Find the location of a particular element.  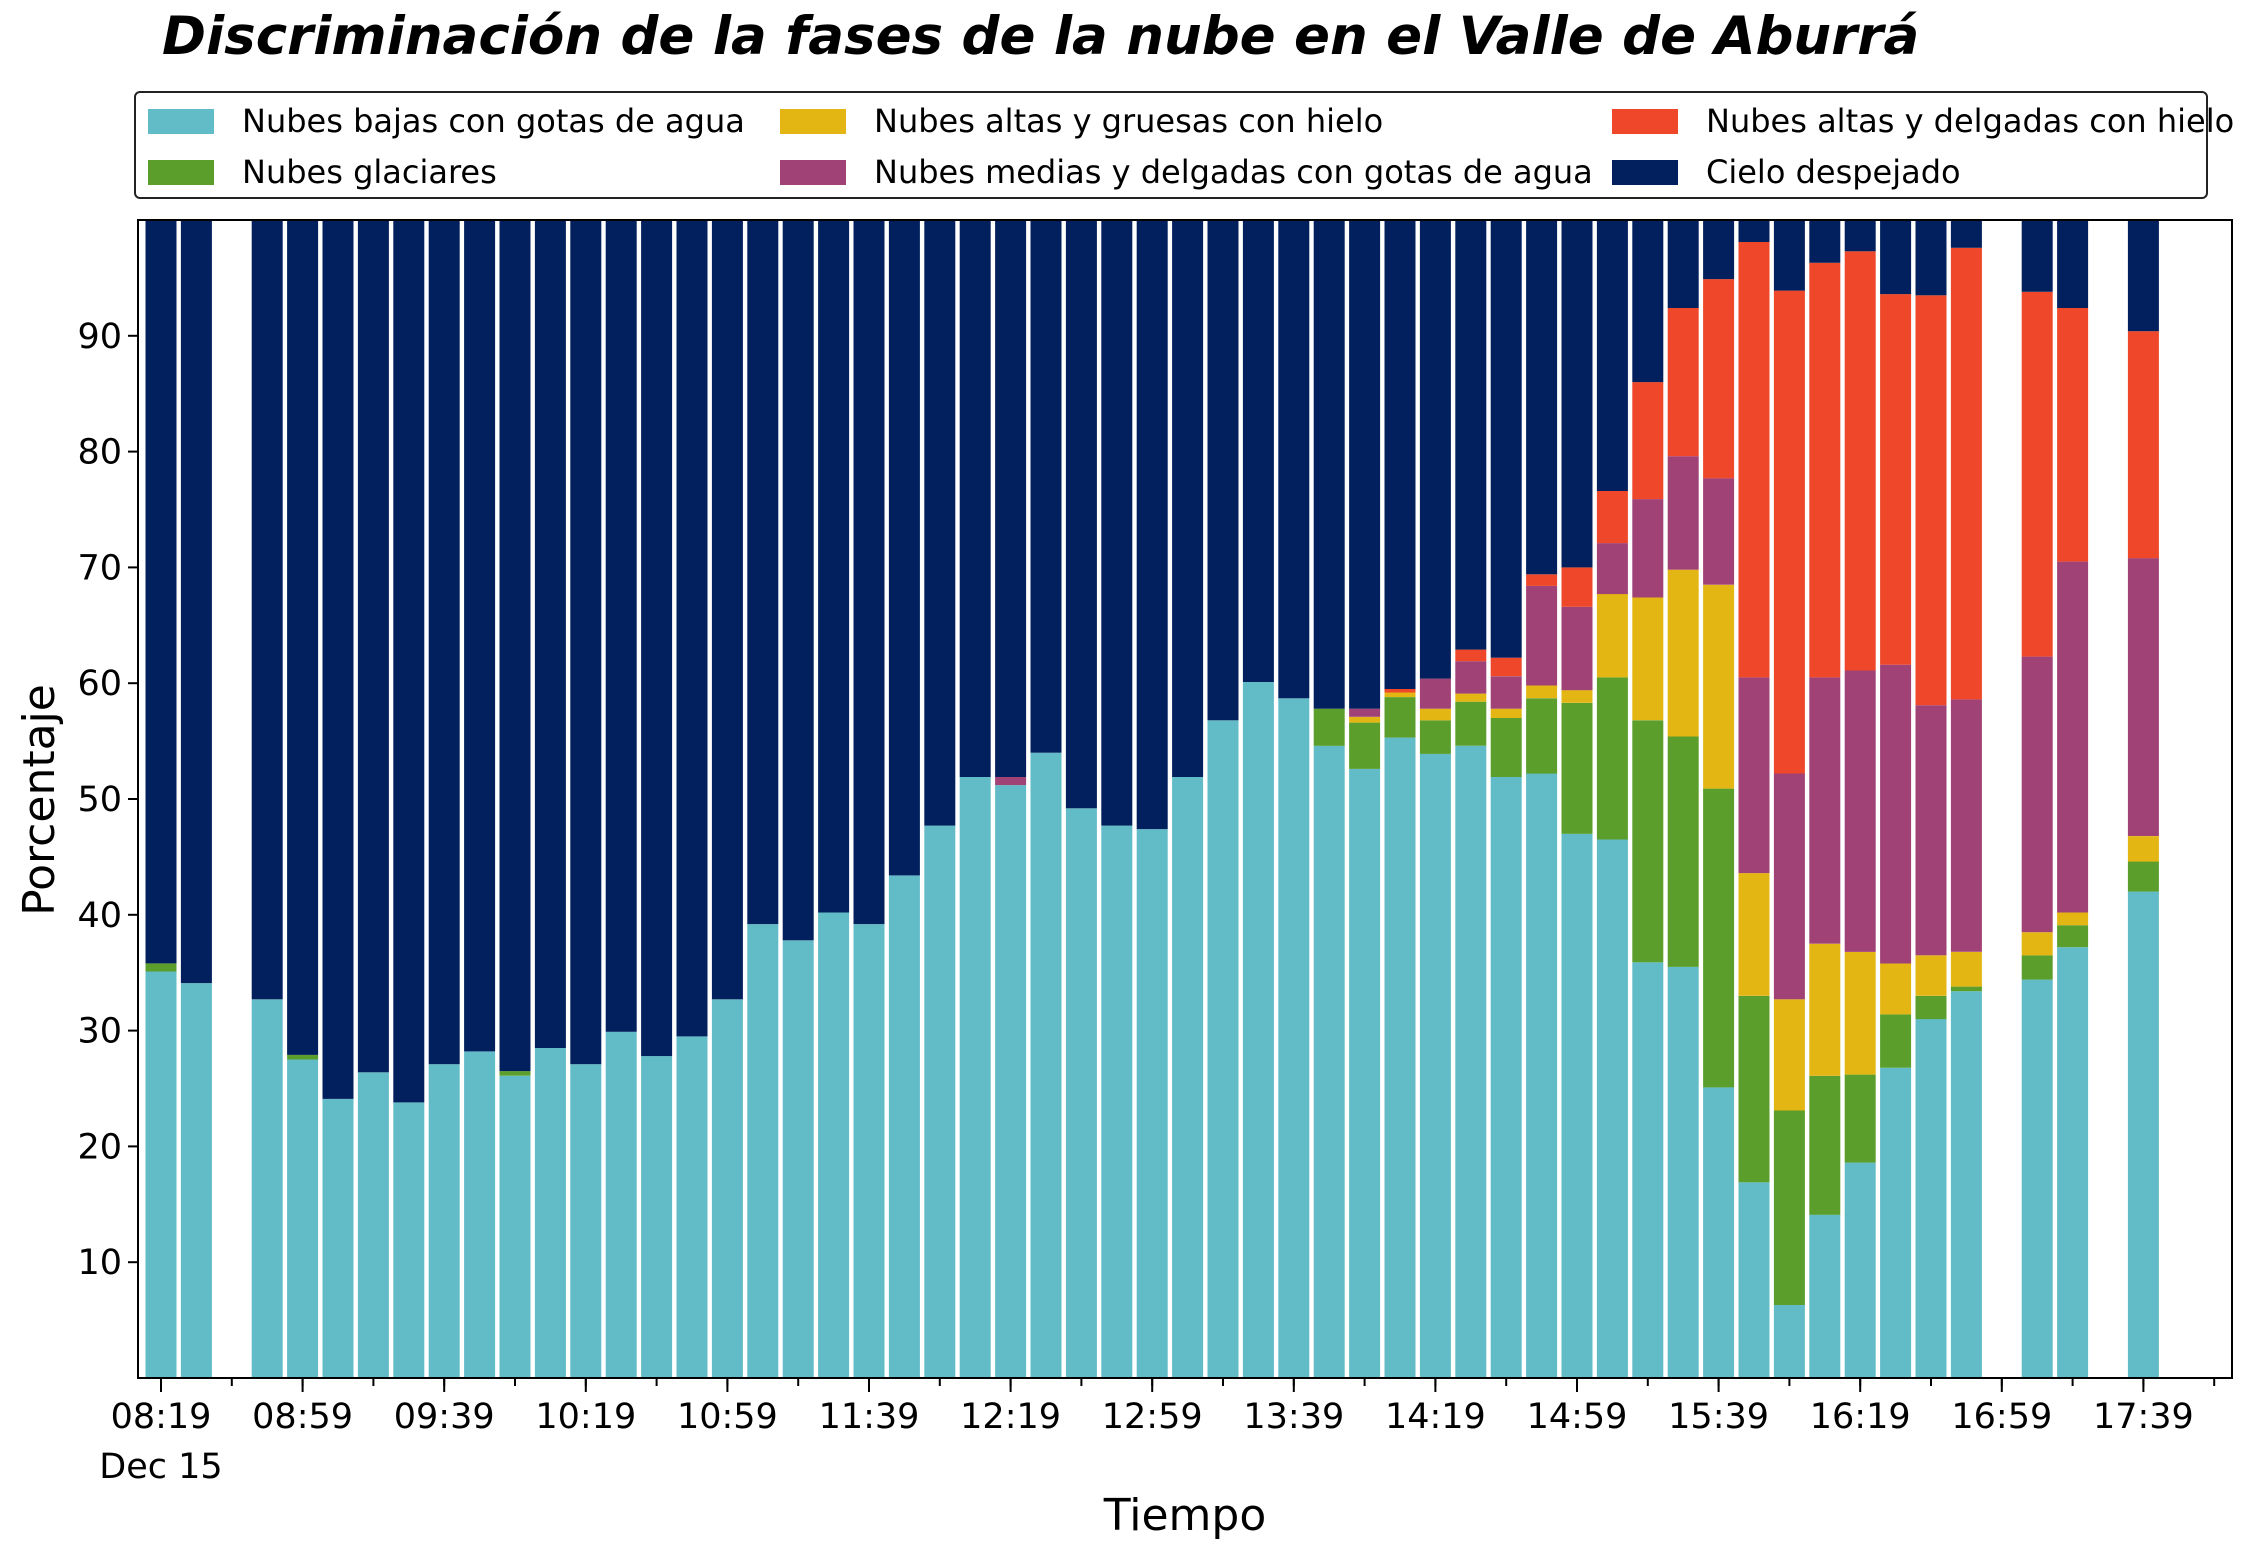

legend-item-clear-sky: Cielo despejado is located at coordinates (1786, 172).